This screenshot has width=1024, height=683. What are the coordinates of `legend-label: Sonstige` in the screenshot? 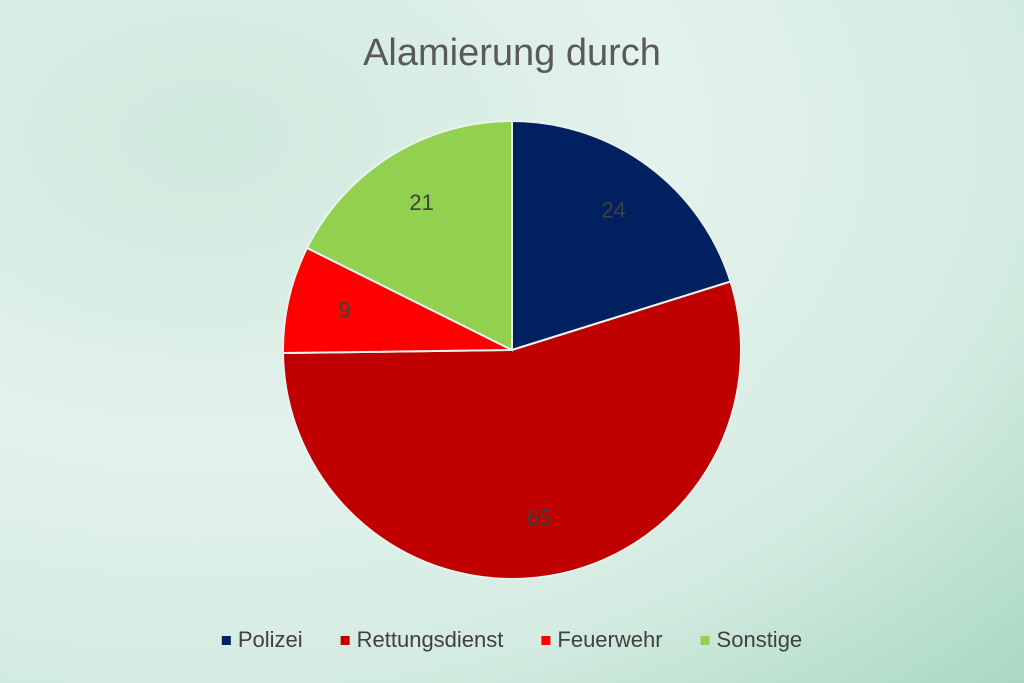 It's located at (760, 639).